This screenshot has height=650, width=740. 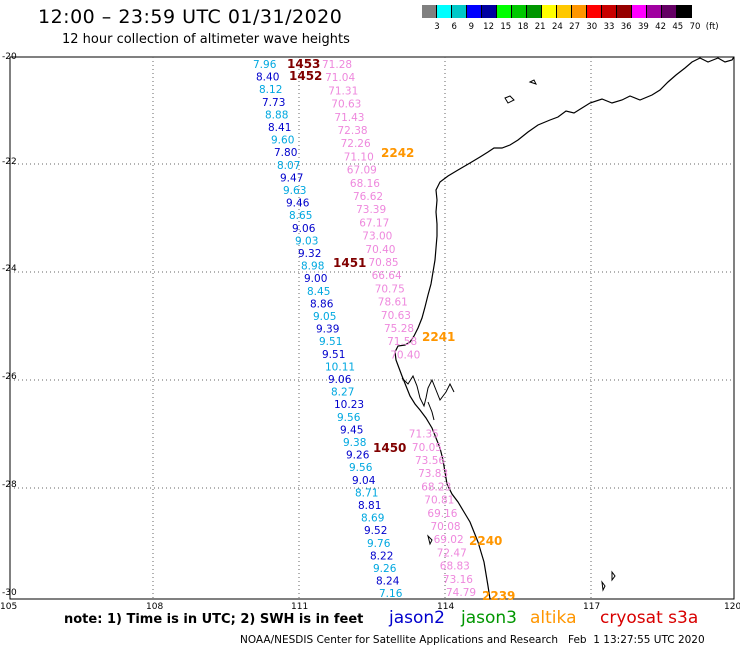 What do you see at coordinates (303, 64) in the screenshot?
I see `cryosat-pass-label: 1453` at bounding box center [303, 64].